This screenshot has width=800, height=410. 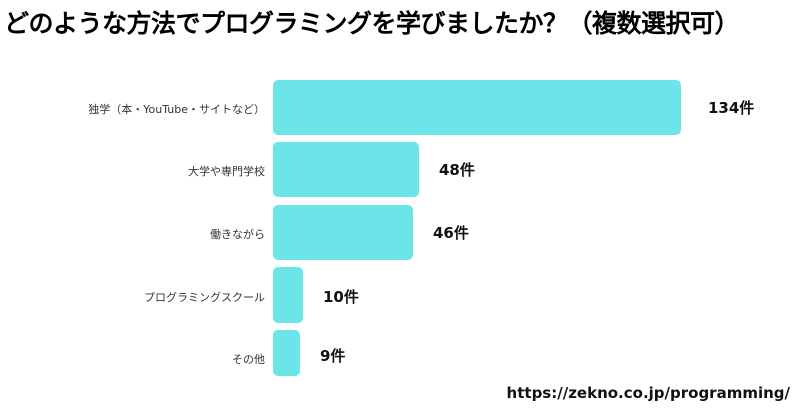 What do you see at coordinates (204, 297) in the screenshot?
I see `category-label: プログラミングスクール` at bounding box center [204, 297].